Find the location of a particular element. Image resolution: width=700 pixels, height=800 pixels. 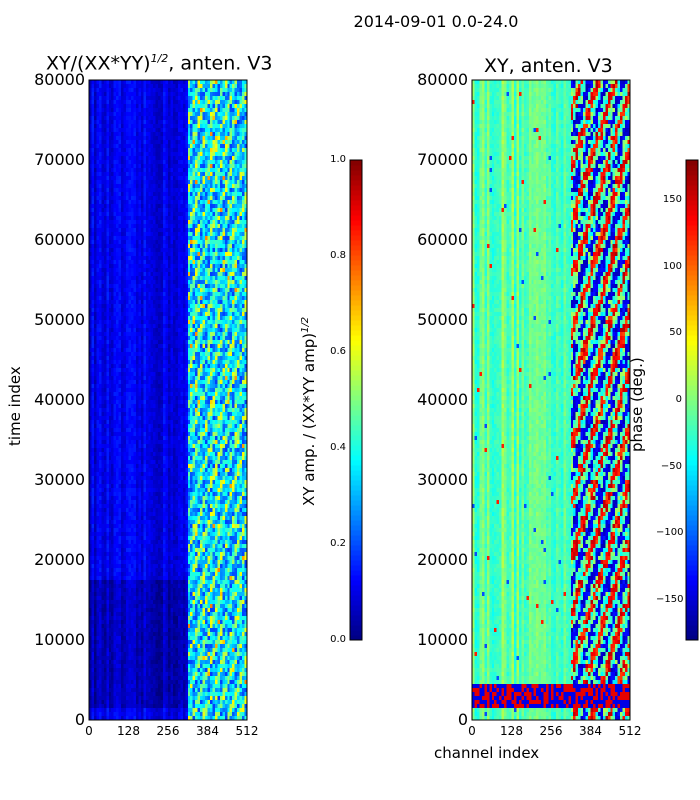

y-tick-label: 10000 is located at coordinates (50, 639).